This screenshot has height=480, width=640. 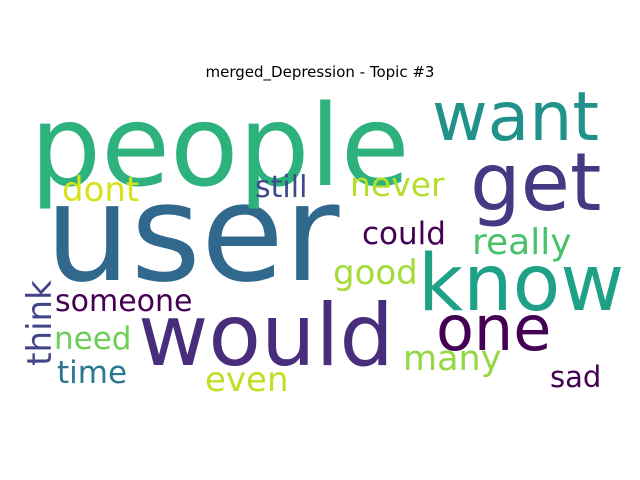 What do you see at coordinates (452, 359) in the screenshot?
I see `word-many: many` at bounding box center [452, 359].